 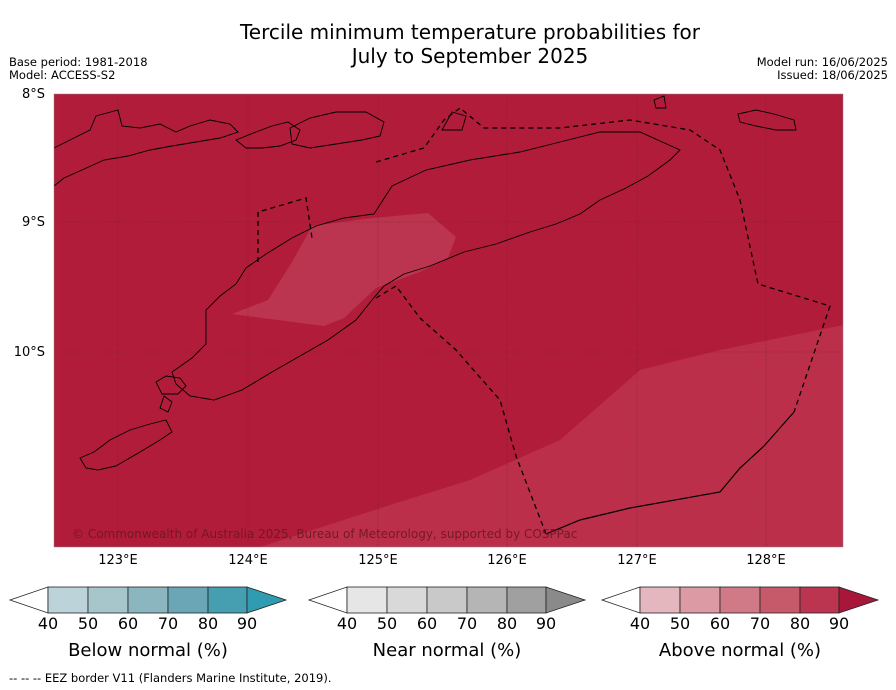 I want to click on atauro-island, so click(x=454, y=121).